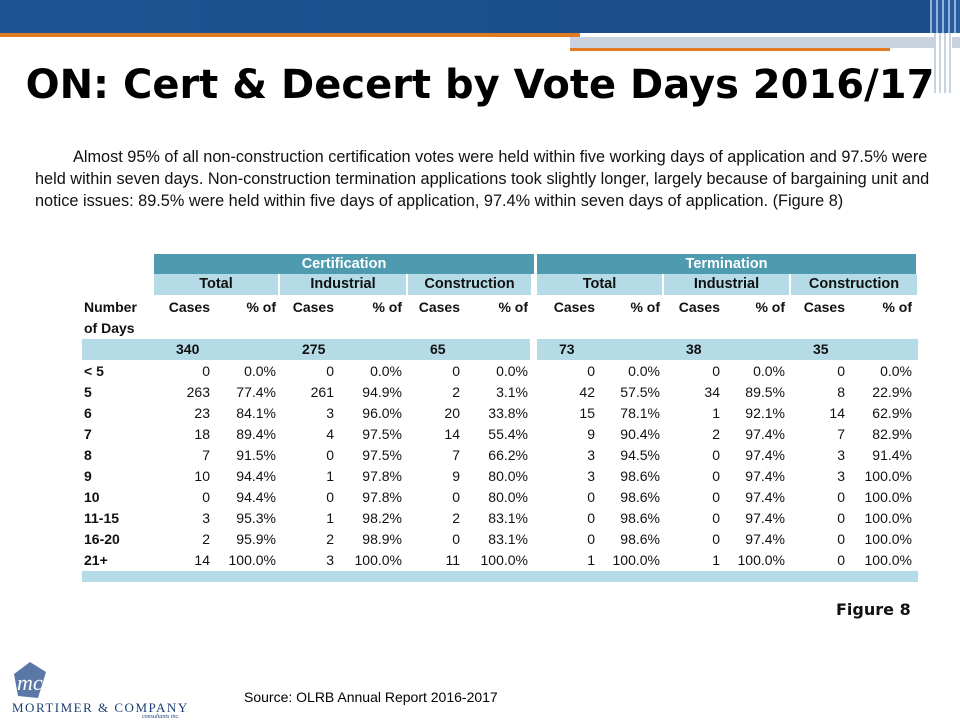 The height and width of the screenshot is (720, 960). I want to click on cell-cases: 4, so click(330, 434).